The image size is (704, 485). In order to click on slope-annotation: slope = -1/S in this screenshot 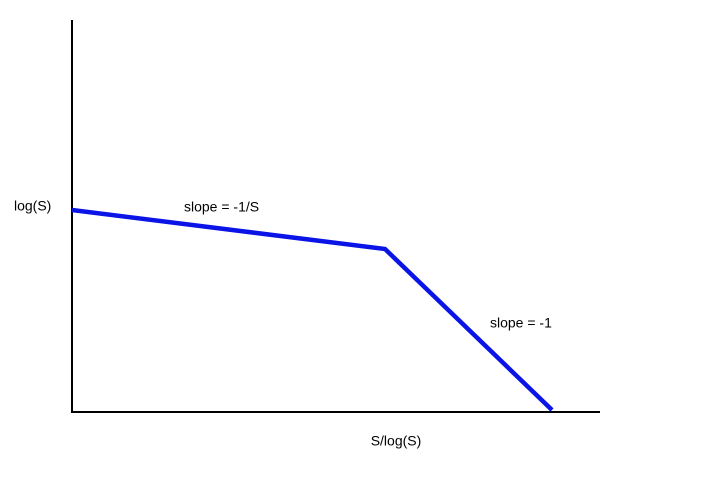, I will do `click(221, 207)`.